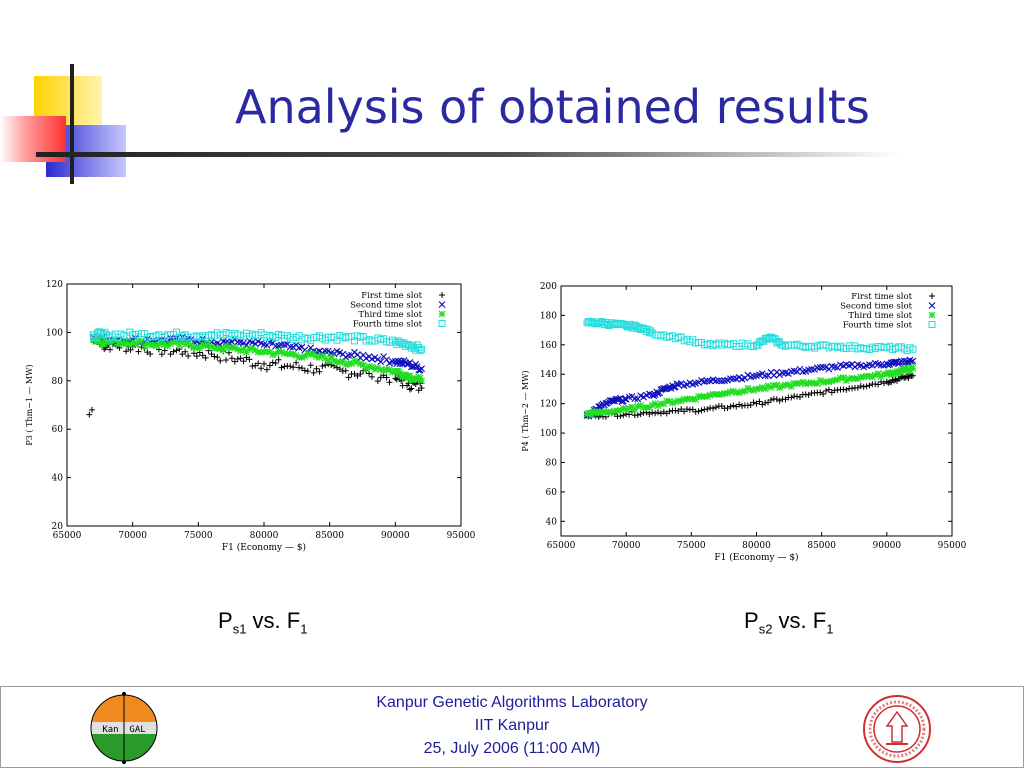 The image size is (1024, 768). I want to click on x-tick-label: 75000, so click(691, 546).